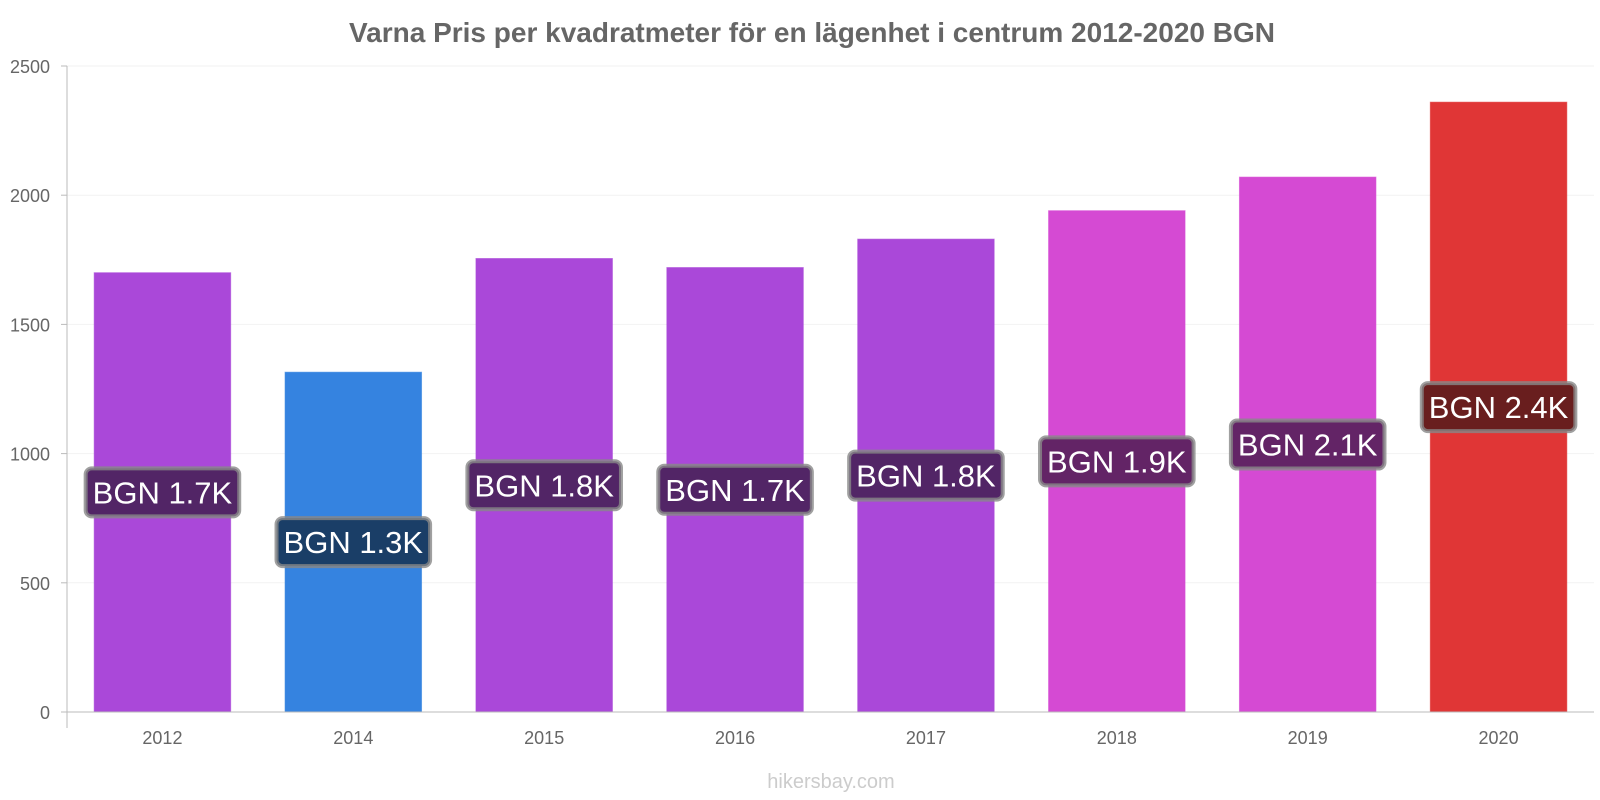 The height and width of the screenshot is (800, 1600). I want to click on data-label-text: BGN 2.1K, so click(1308, 445).